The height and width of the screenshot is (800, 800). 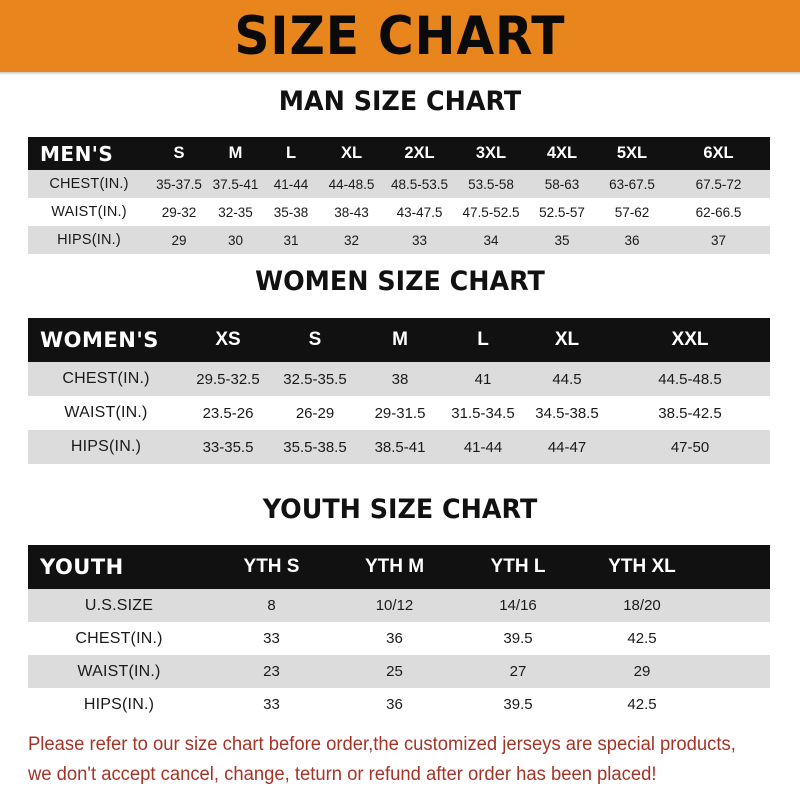 I want to click on table-header-row: YOUTH YTH S YTH M YTH L YTH XL, so click(x=399, y=567).